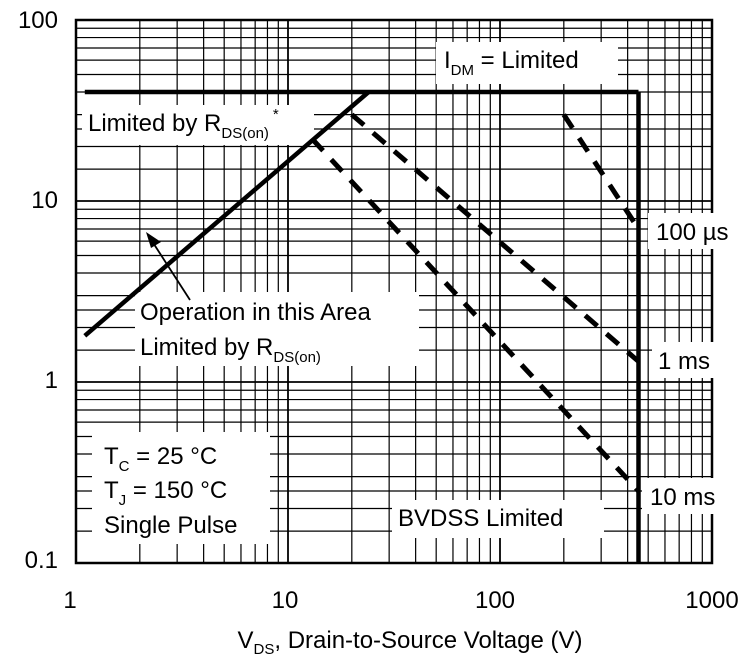 This screenshot has width=749, height=660. What do you see at coordinates (230, 350) in the screenshot?
I see `annotation-operation-line2: Limited by RDS(on)` at bounding box center [230, 350].